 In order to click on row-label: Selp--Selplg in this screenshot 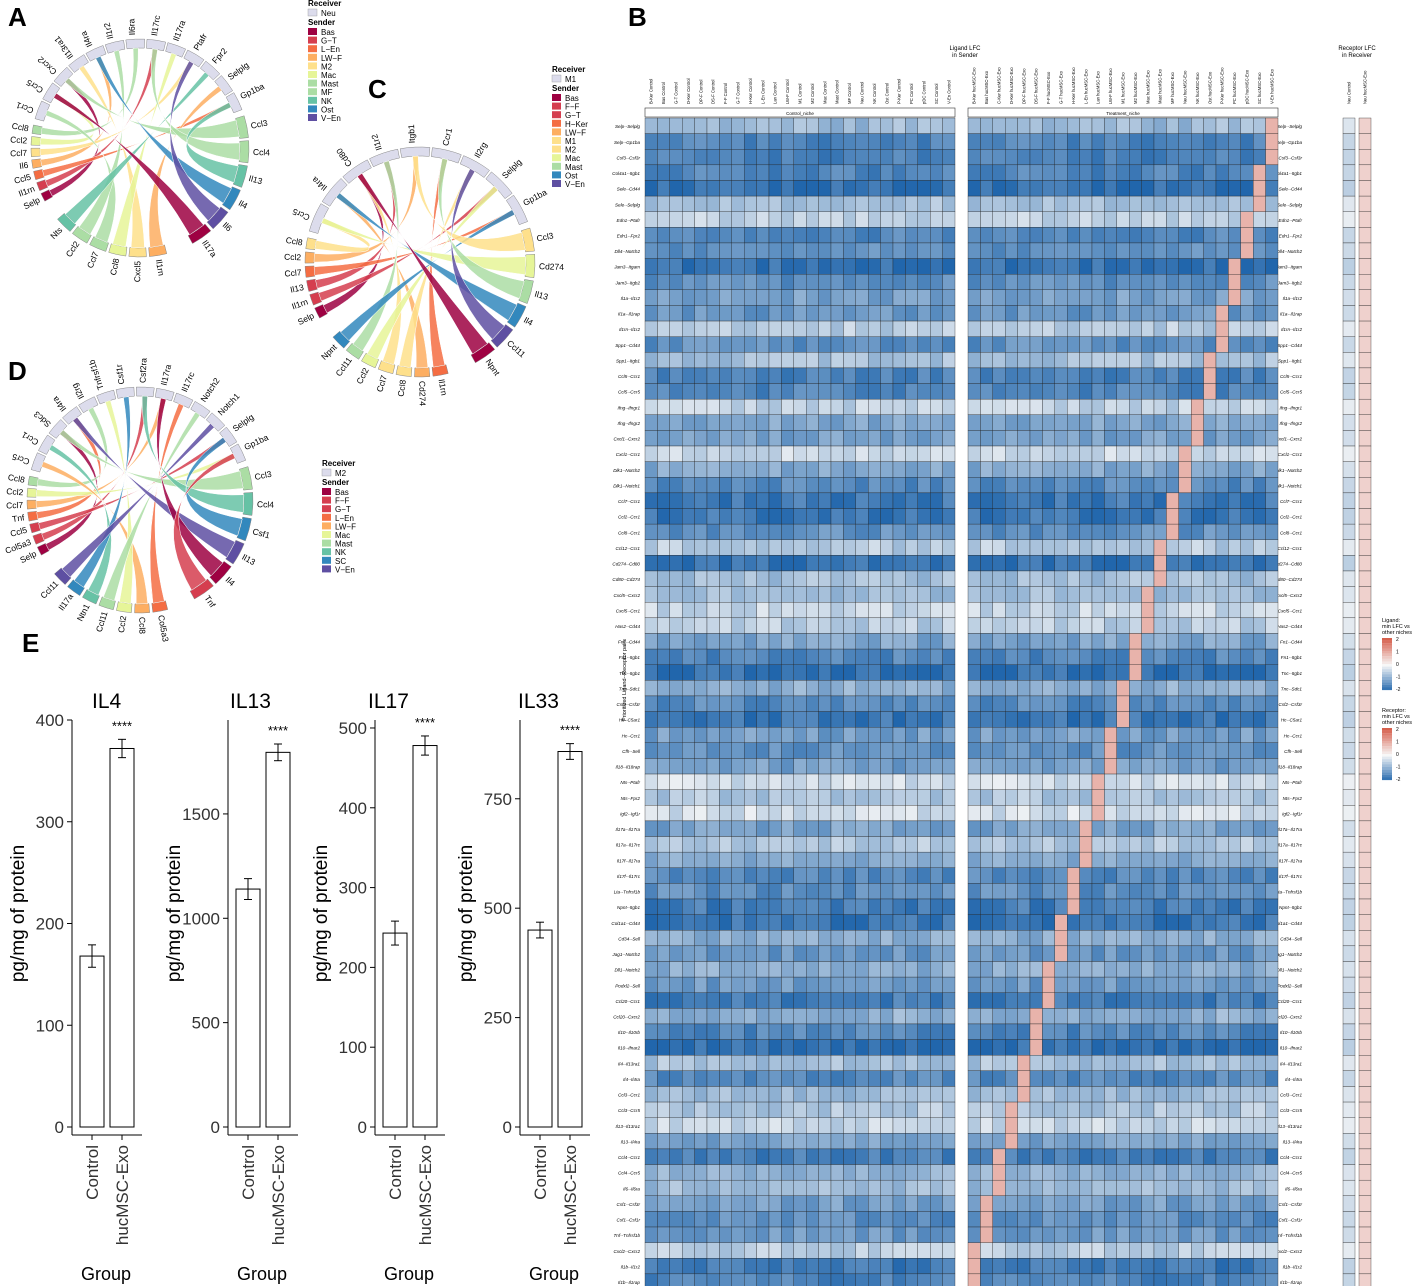, I will do `click(627, 126)`.